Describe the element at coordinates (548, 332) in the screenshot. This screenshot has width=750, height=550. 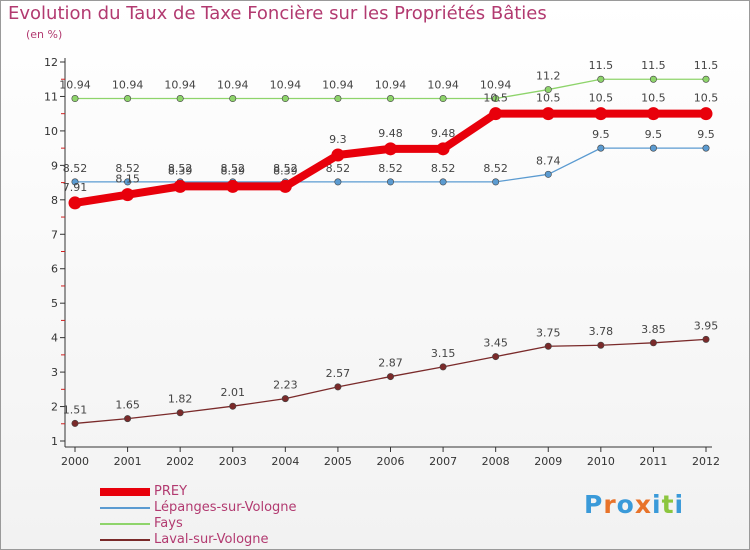
I see `data-label-laval-sur-vologne: 3.75` at that location.